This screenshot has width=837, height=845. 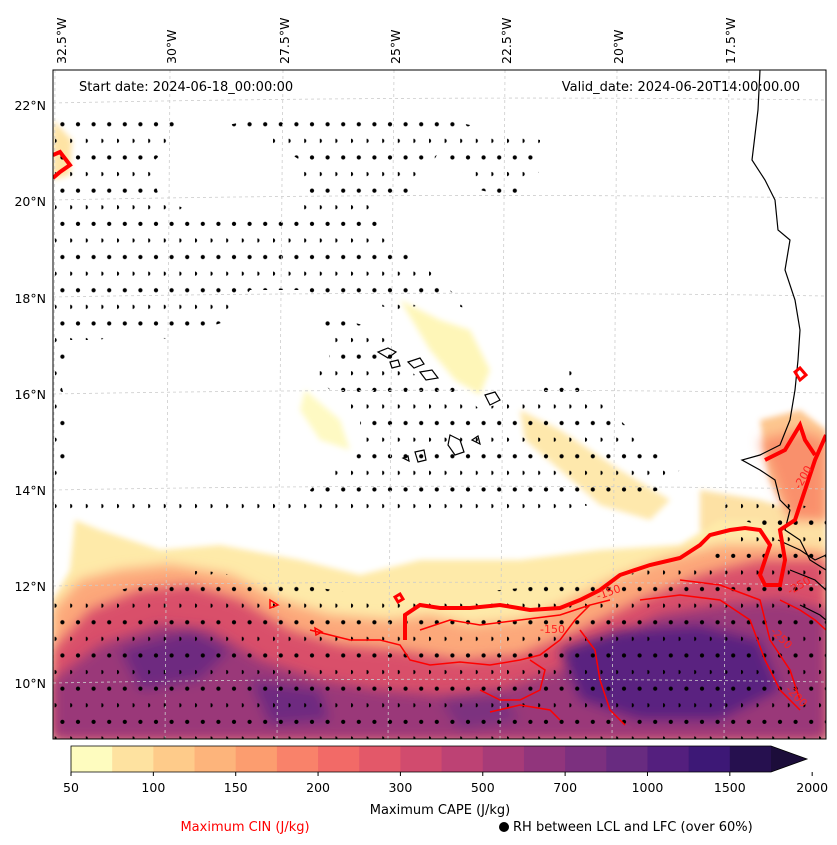 What do you see at coordinates (483, 787) in the screenshot?
I see `colorbar-tick-label: 500` at bounding box center [483, 787].